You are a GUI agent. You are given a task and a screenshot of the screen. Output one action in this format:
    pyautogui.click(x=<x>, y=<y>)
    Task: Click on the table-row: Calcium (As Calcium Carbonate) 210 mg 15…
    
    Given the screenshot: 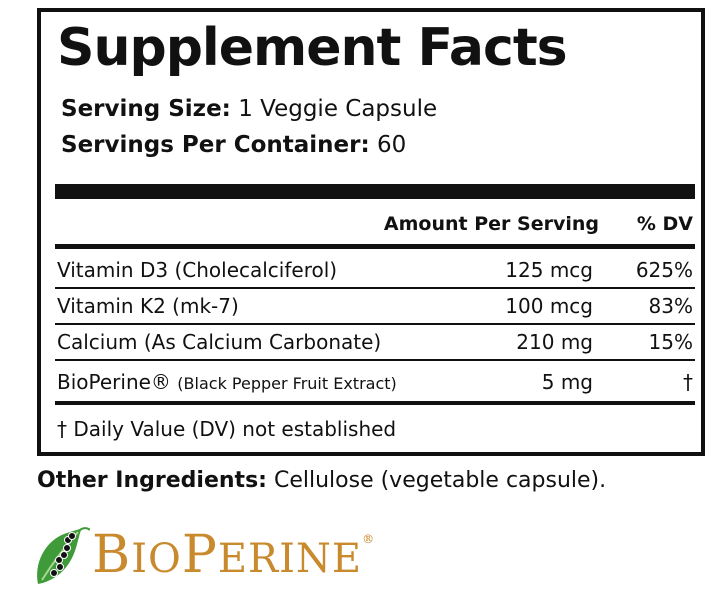 What is the action you would take?
    pyautogui.click(x=375, y=343)
    